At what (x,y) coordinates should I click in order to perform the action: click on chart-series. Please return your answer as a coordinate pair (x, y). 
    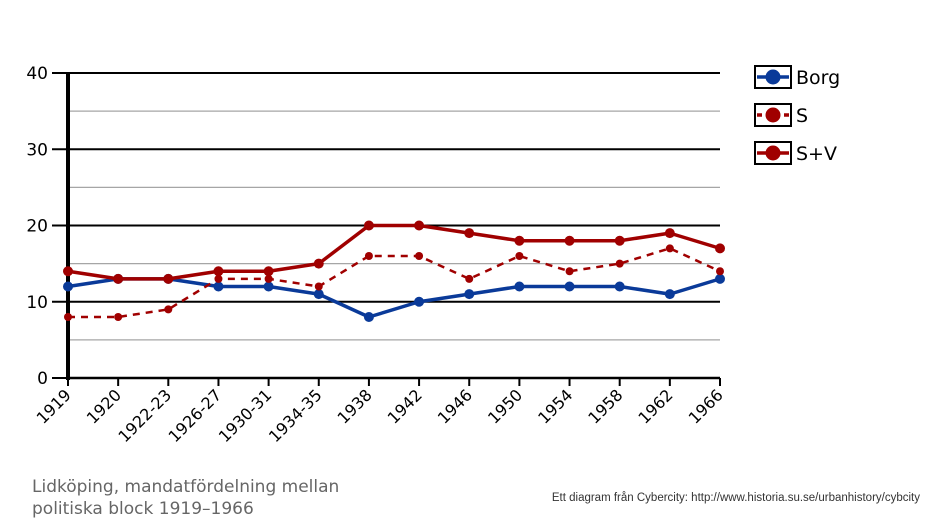
    Looking at the image, I should click on (394, 271).